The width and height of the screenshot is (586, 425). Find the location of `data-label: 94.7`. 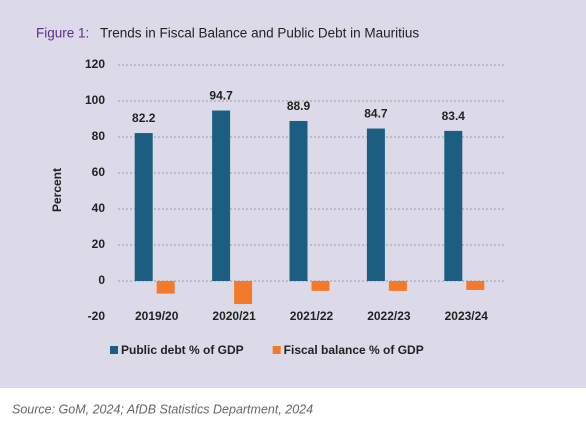

data-label: 94.7 is located at coordinates (221, 96).